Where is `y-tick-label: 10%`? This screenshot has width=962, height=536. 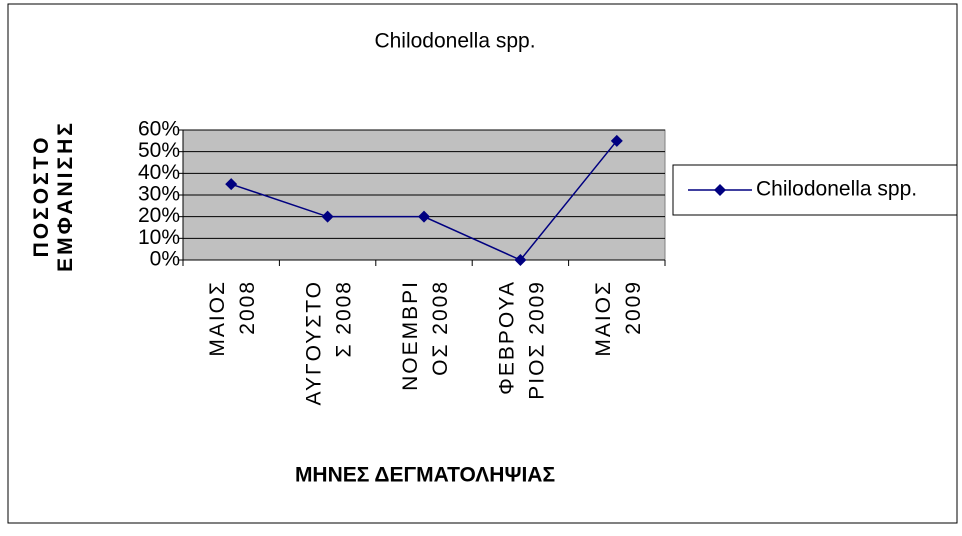
y-tick-label: 10% is located at coordinates (159, 237).